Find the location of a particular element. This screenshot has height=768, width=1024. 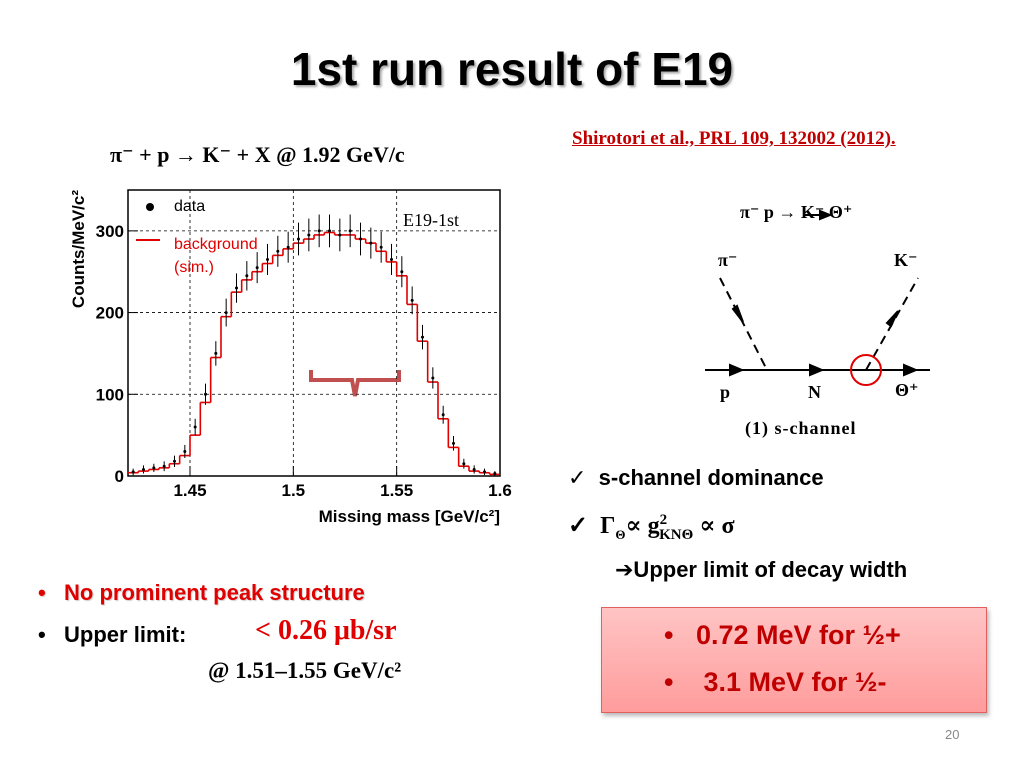

y-tick-label: 300 is located at coordinates (110, 231).